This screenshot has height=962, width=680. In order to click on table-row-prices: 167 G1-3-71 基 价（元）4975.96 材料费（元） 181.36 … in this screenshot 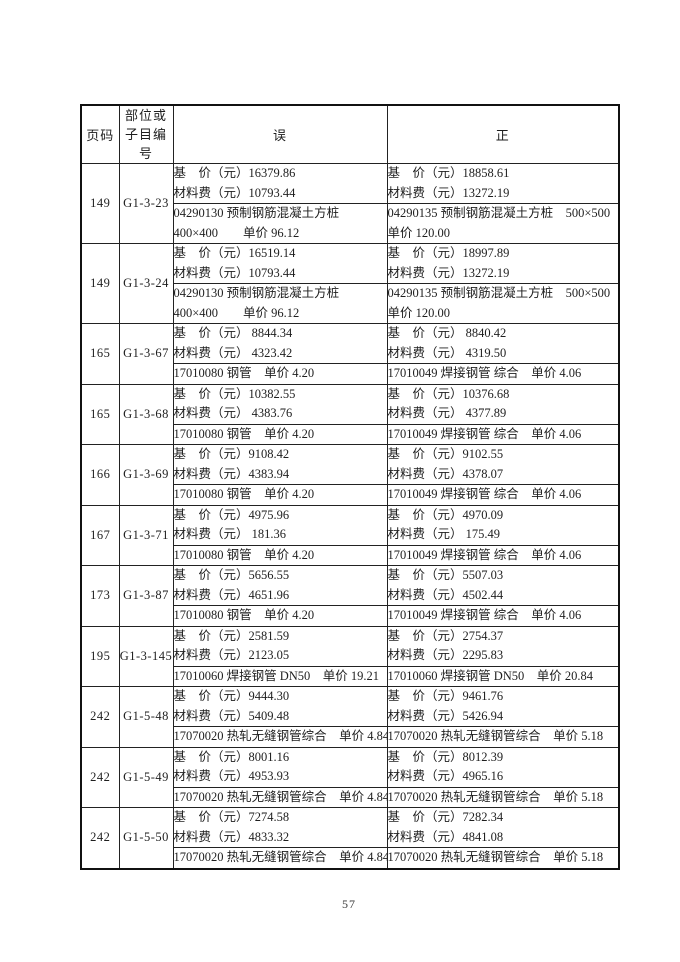, I will do `click(350, 535)`.